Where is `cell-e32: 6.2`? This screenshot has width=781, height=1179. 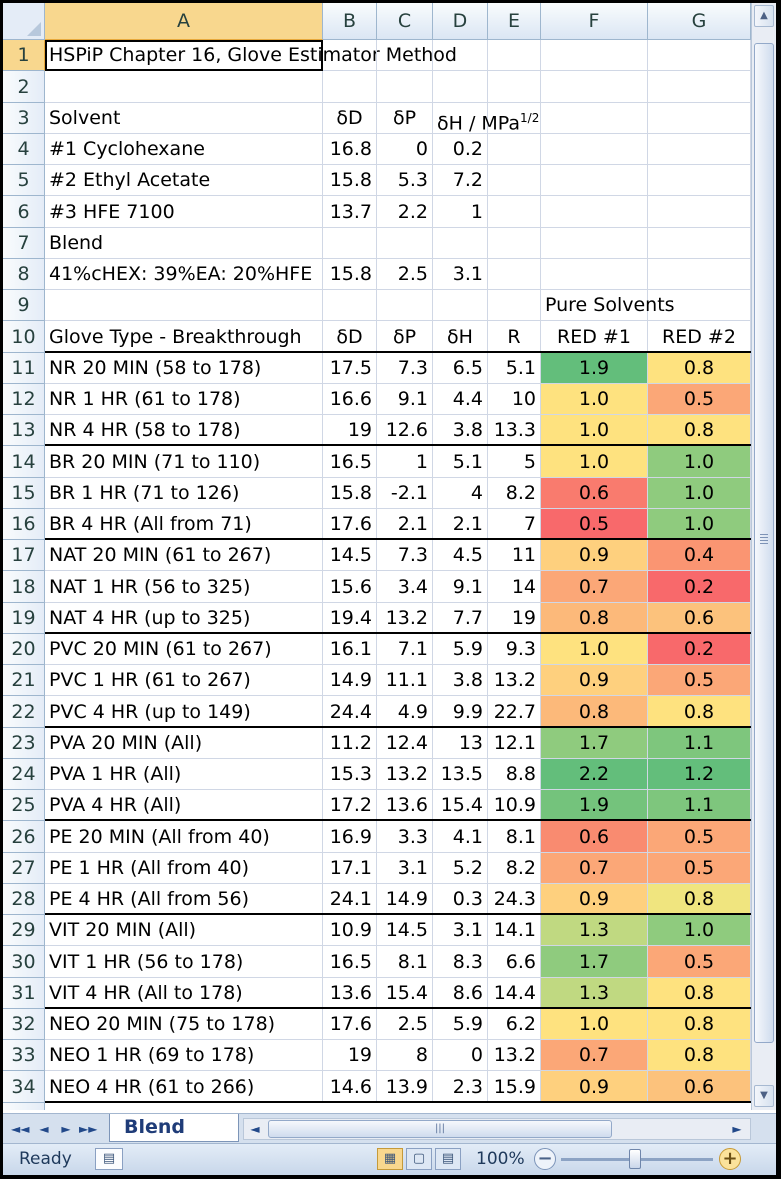 cell-e32: 6.2 is located at coordinates (514, 1024).